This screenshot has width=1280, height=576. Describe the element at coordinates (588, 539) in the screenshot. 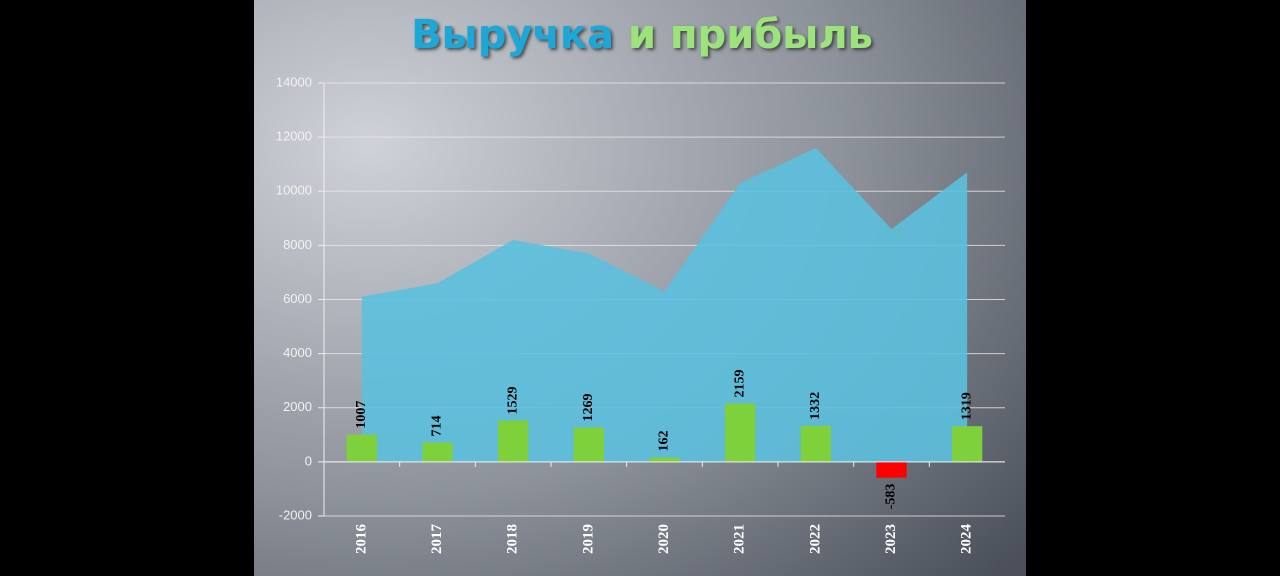

I see `x-tick-label: 2019` at that location.